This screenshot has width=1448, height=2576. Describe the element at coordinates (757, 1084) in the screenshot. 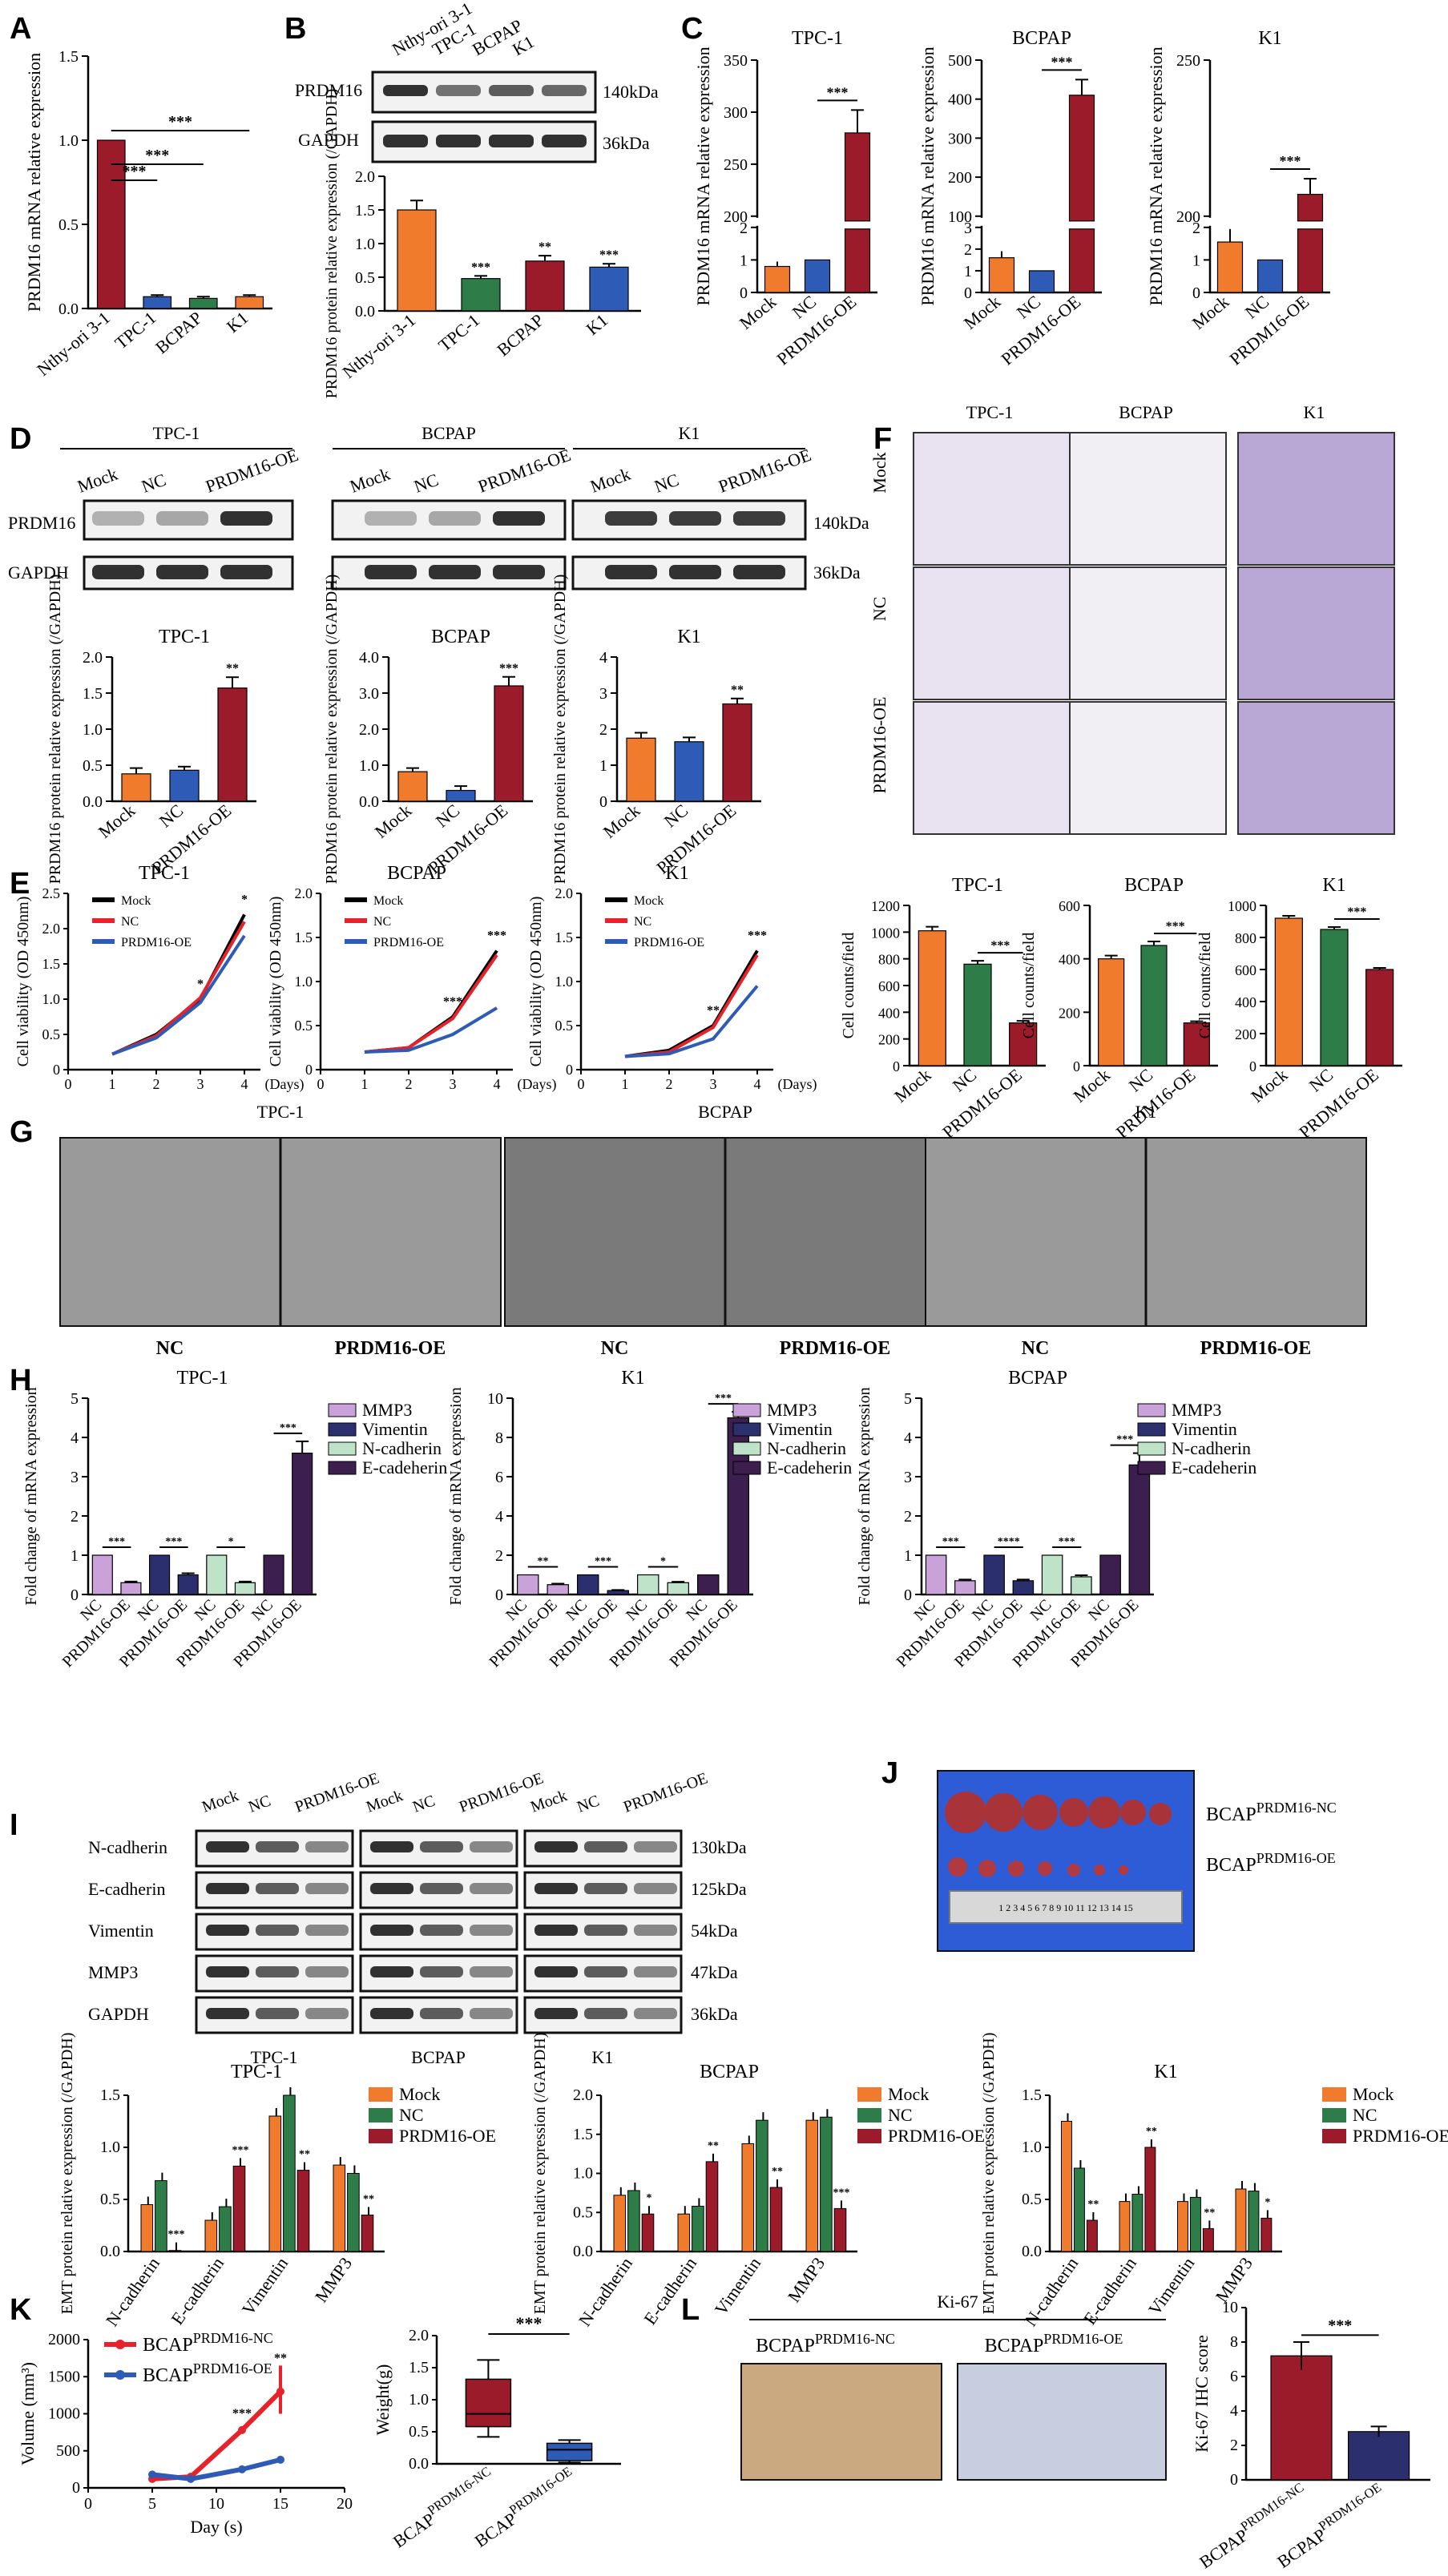

I see `x-tick-label: 4` at that location.